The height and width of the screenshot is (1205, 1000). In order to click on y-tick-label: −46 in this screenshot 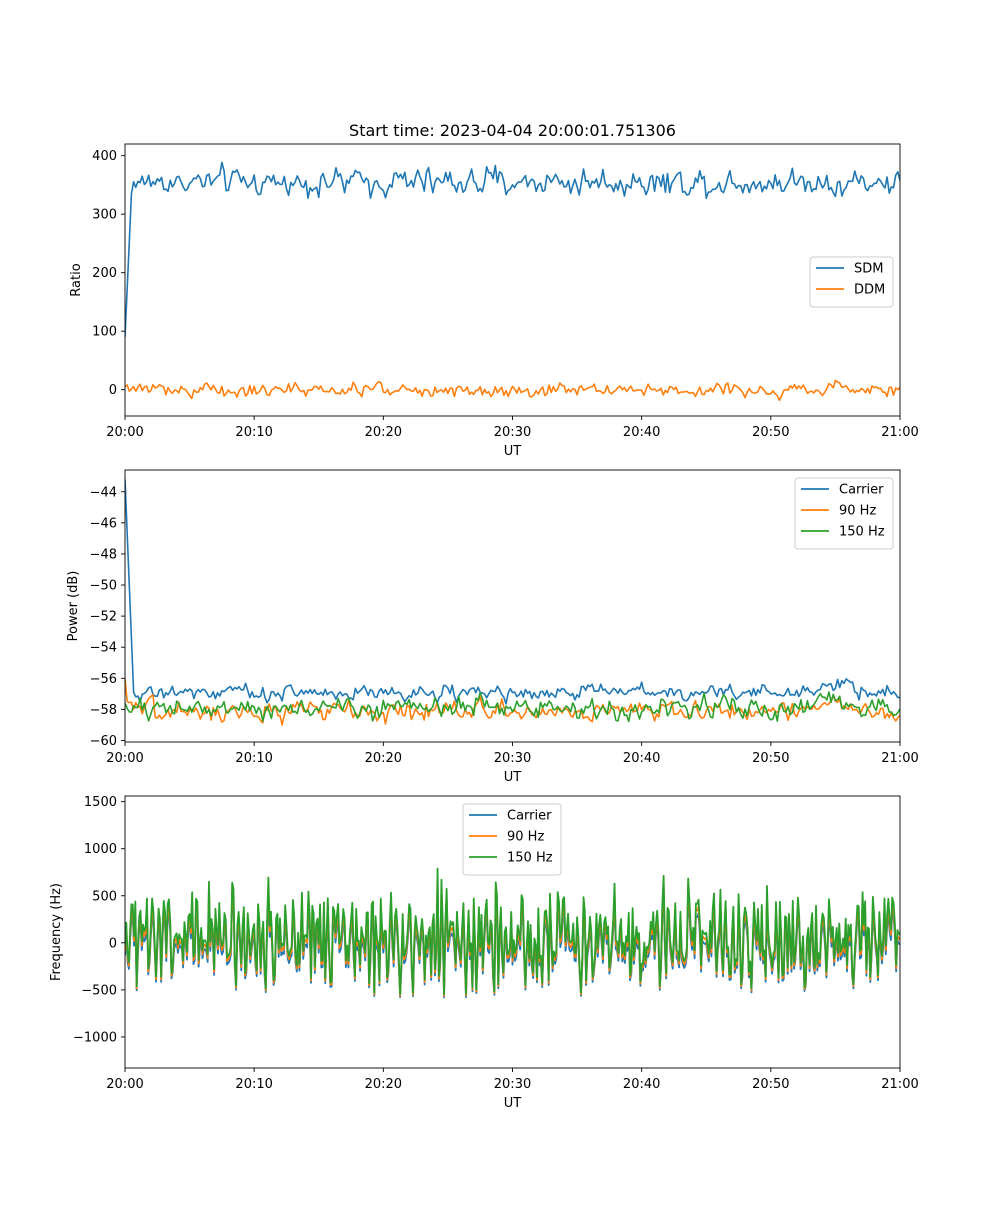, I will do `click(103, 523)`.